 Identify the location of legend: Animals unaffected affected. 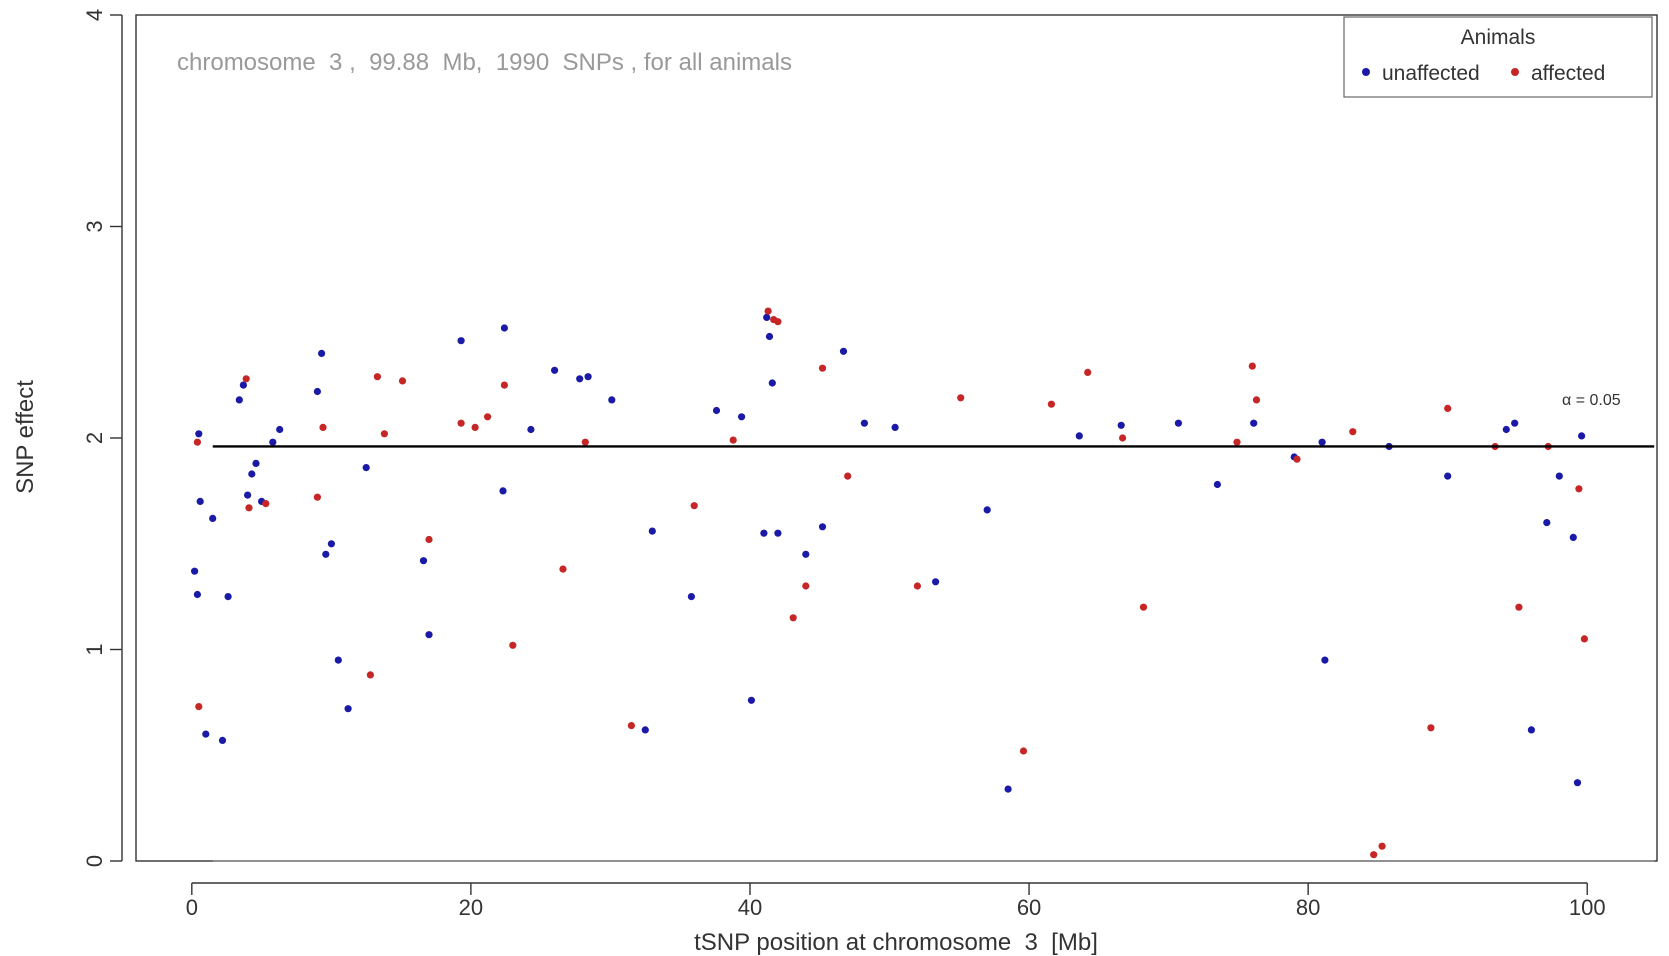
(1498, 57).